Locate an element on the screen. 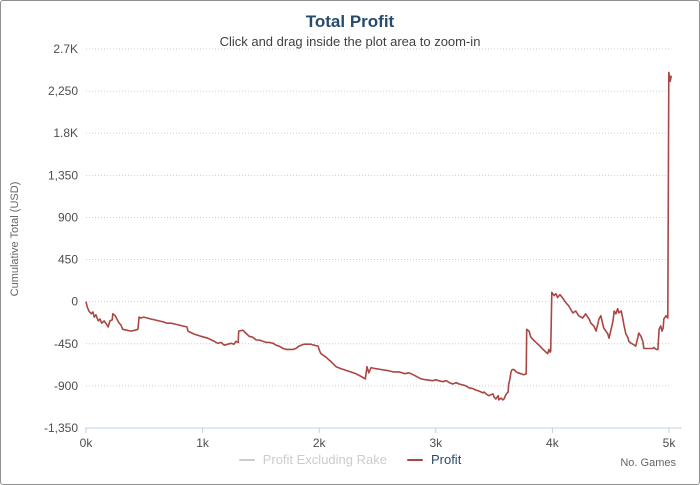 The image size is (700, 485). legend-label: Profit is located at coordinates (446, 459).